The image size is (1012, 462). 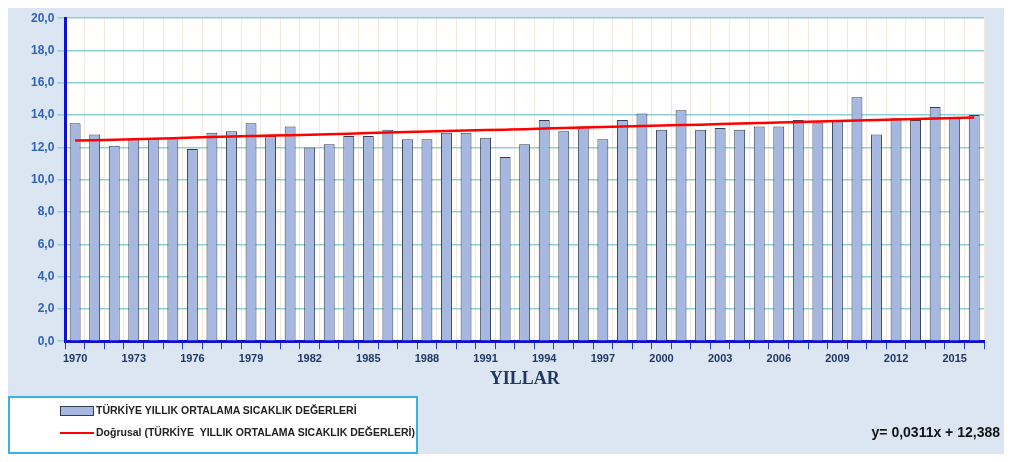 What do you see at coordinates (896, 357) in the screenshot?
I see `x-tick-label: 2012` at bounding box center [896, 357].